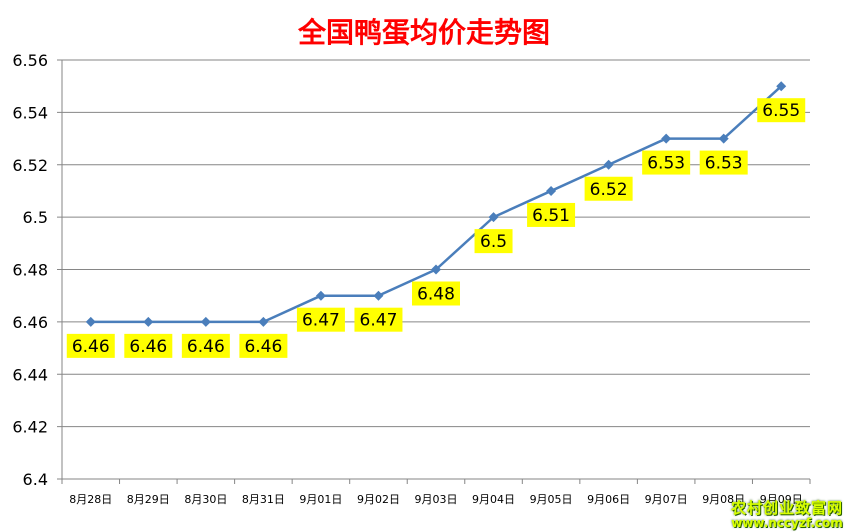  Describe the element at coordinates (787, 522) in the screenshot. I see `watermark-url: www.nccyzf.com` at that location.